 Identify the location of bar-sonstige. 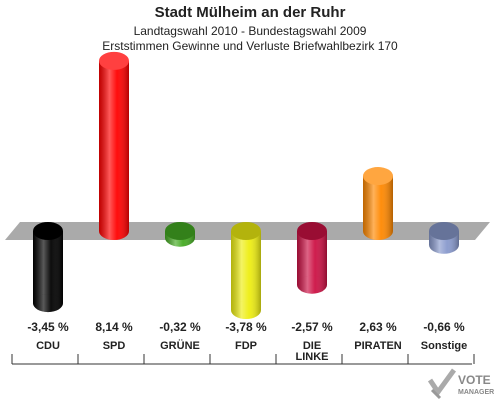
(444, 238).